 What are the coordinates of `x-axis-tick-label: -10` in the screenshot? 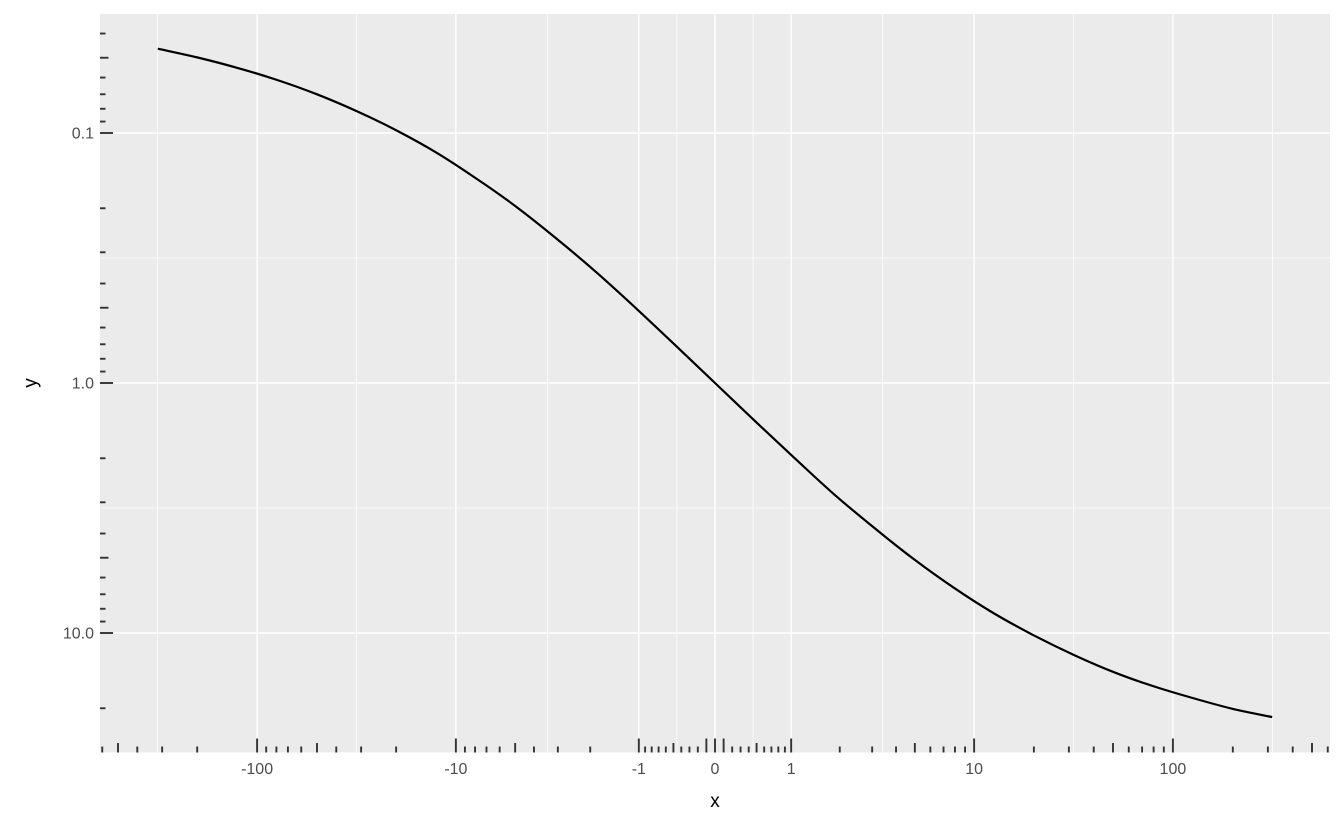 It's located at (455, 769).